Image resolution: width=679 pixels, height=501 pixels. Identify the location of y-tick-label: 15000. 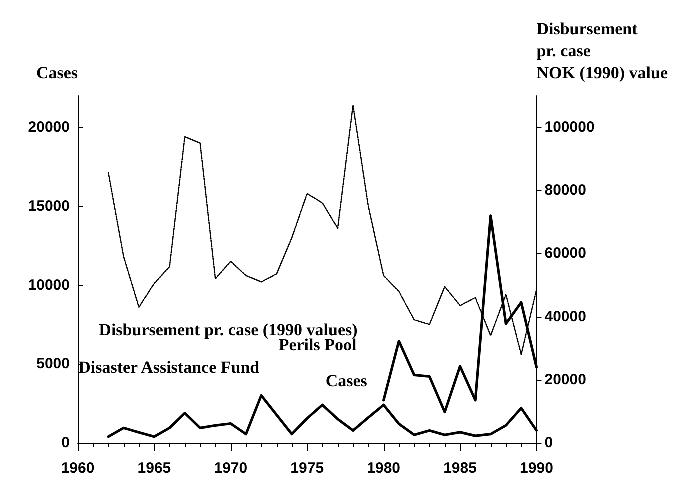
(49, 206).